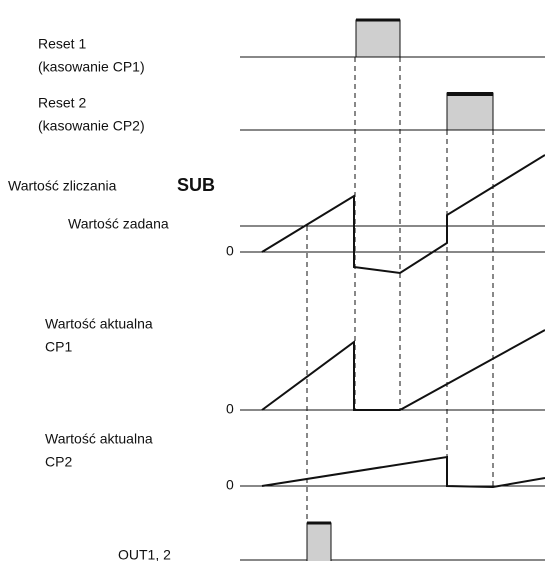 Image resolution: width=545 pixels, height=561 pixels. What do you see at coordinates (62, 103) in the screenshot?
I see `label: Reset 2` at bounding box center [62, 103].